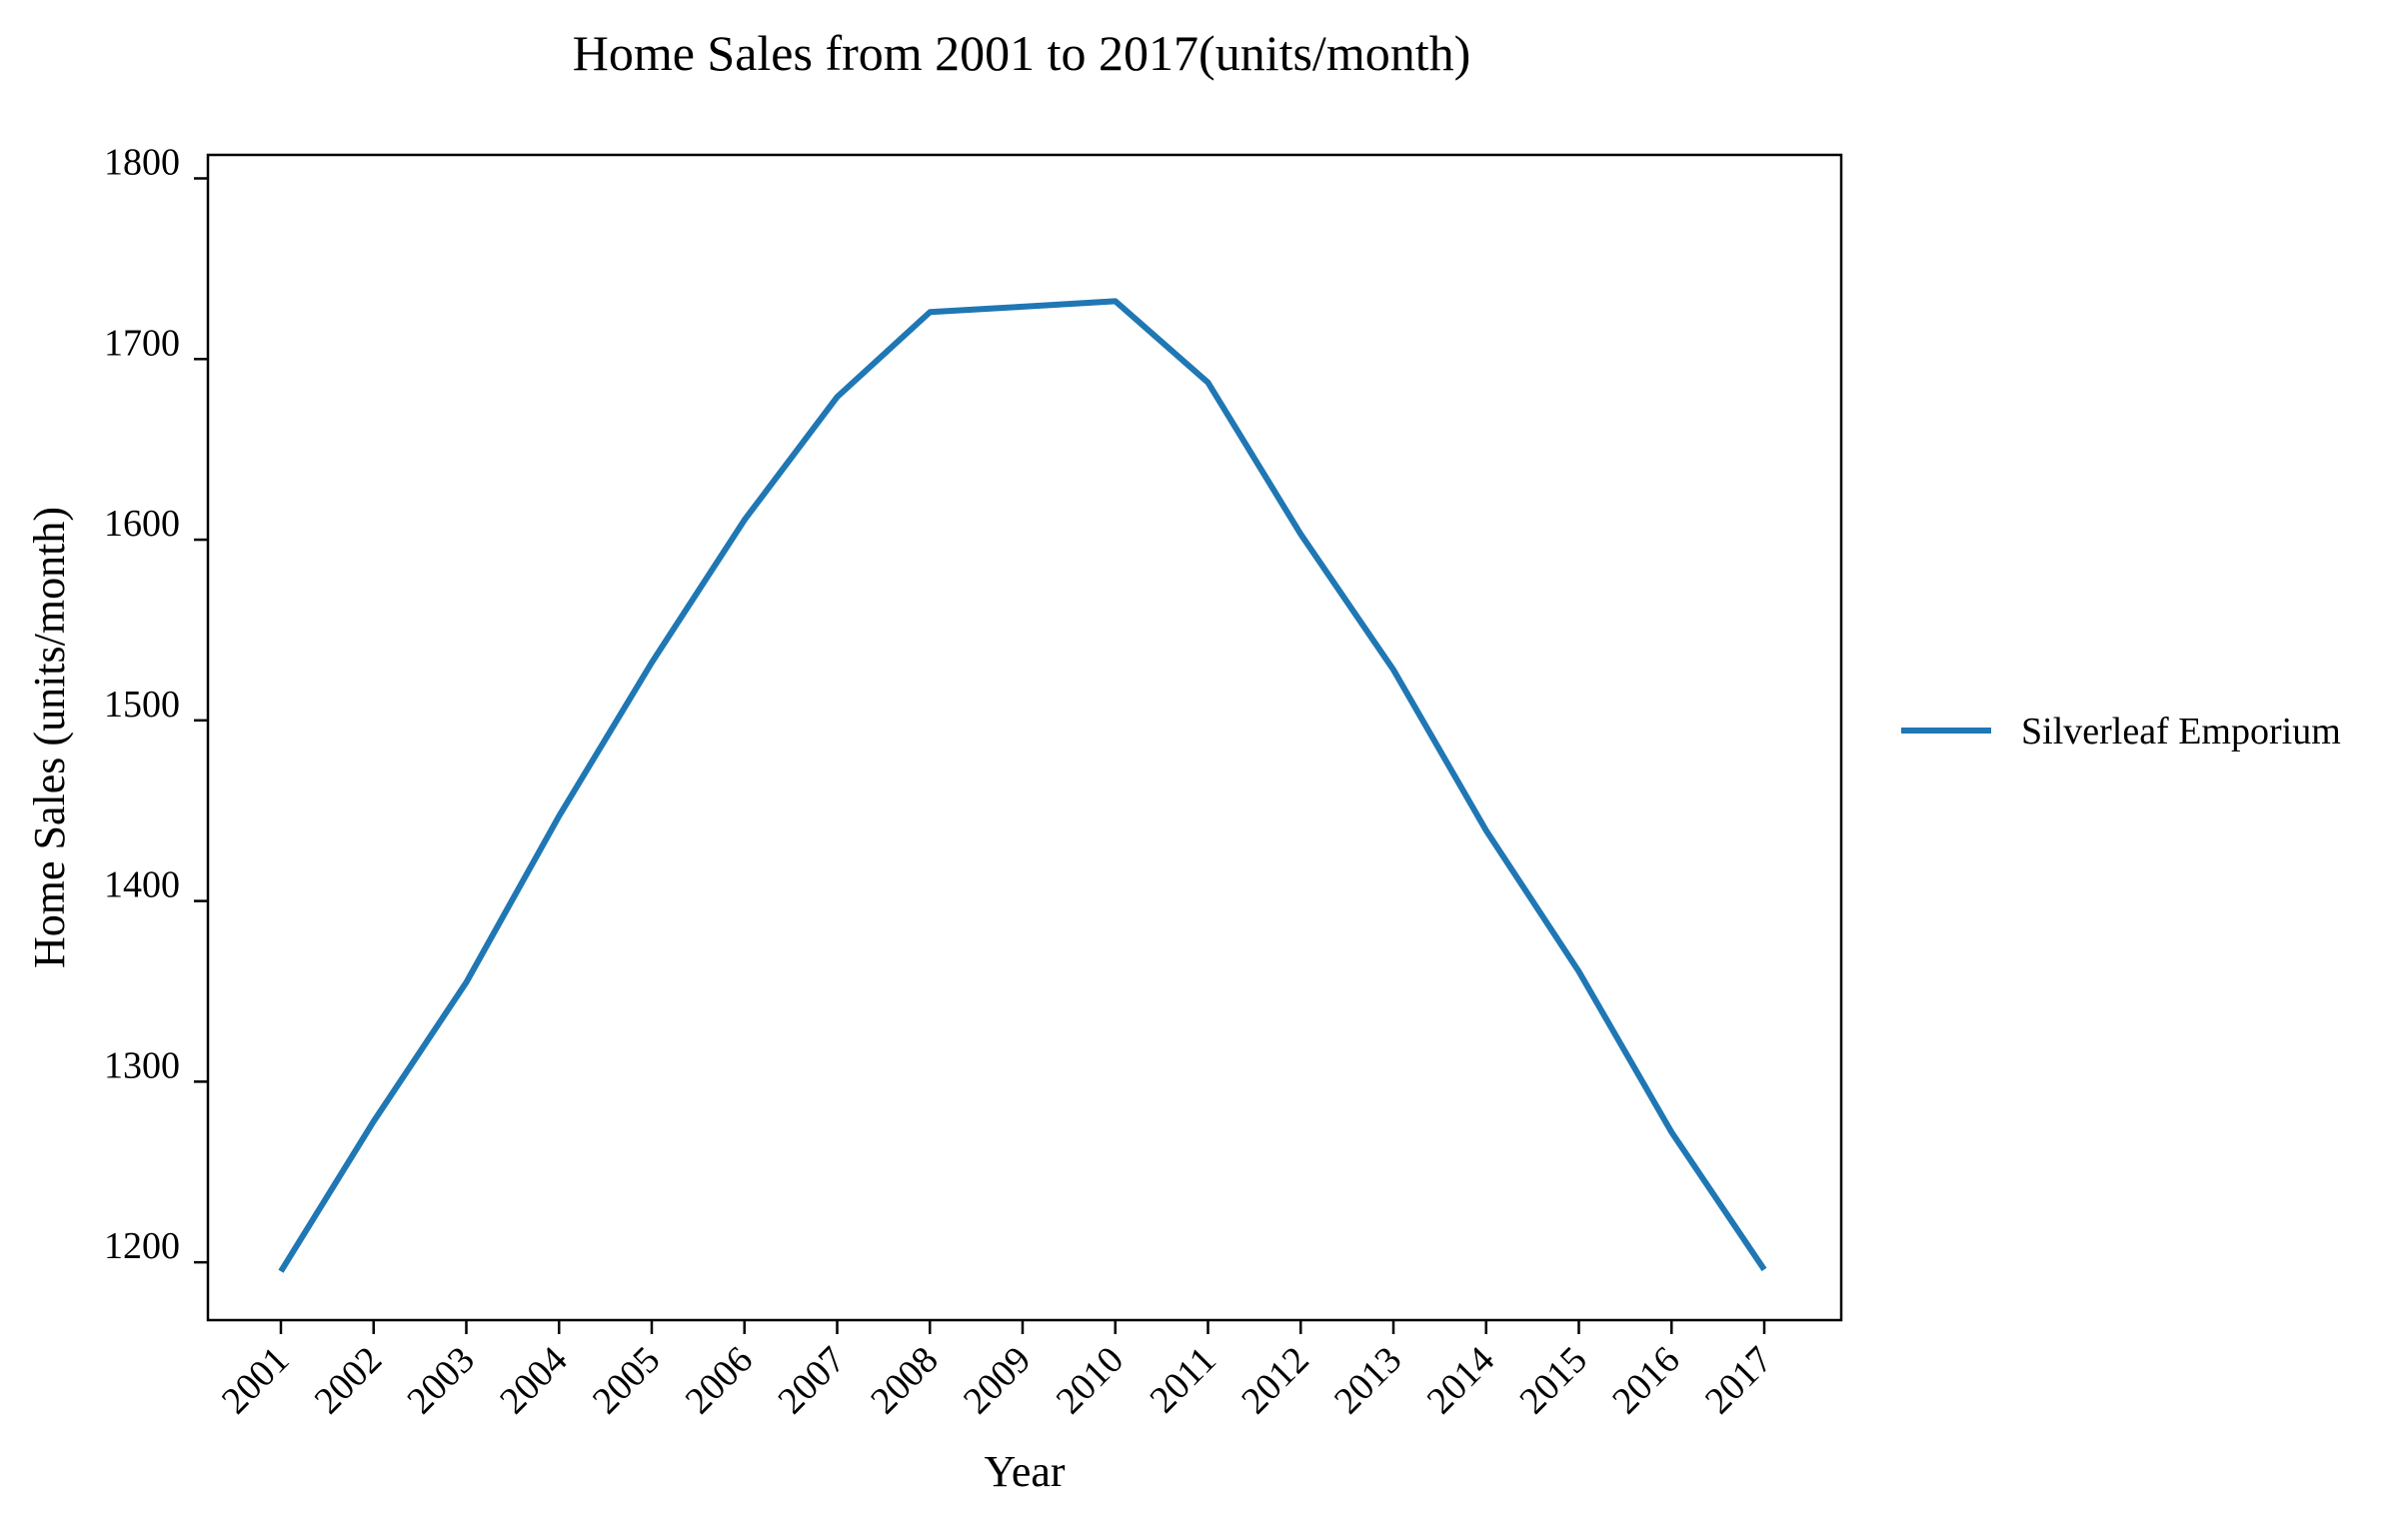 The width and height of the screenshot is (2408, 1516). I want to click on x-tick-label: 2017, so click(1738, 1380).